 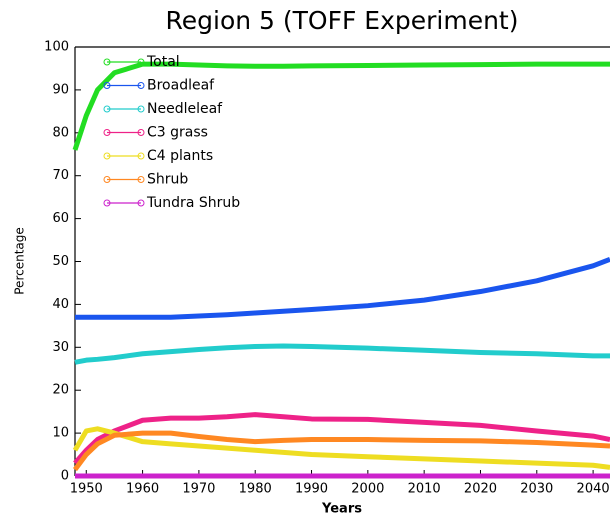 What do you see at coordinates (167, 180) in the screenshot?
I see `legend-label: Shrub` at bounding box center [167, 180].